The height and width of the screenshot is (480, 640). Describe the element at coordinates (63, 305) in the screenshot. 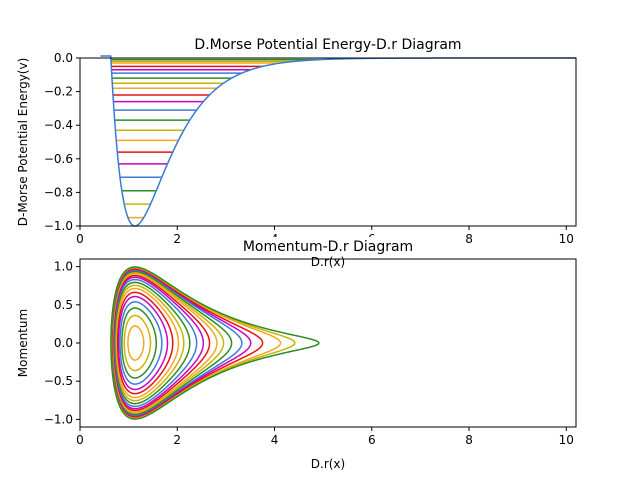

I see `y-tick-label: 0.5` at that location.